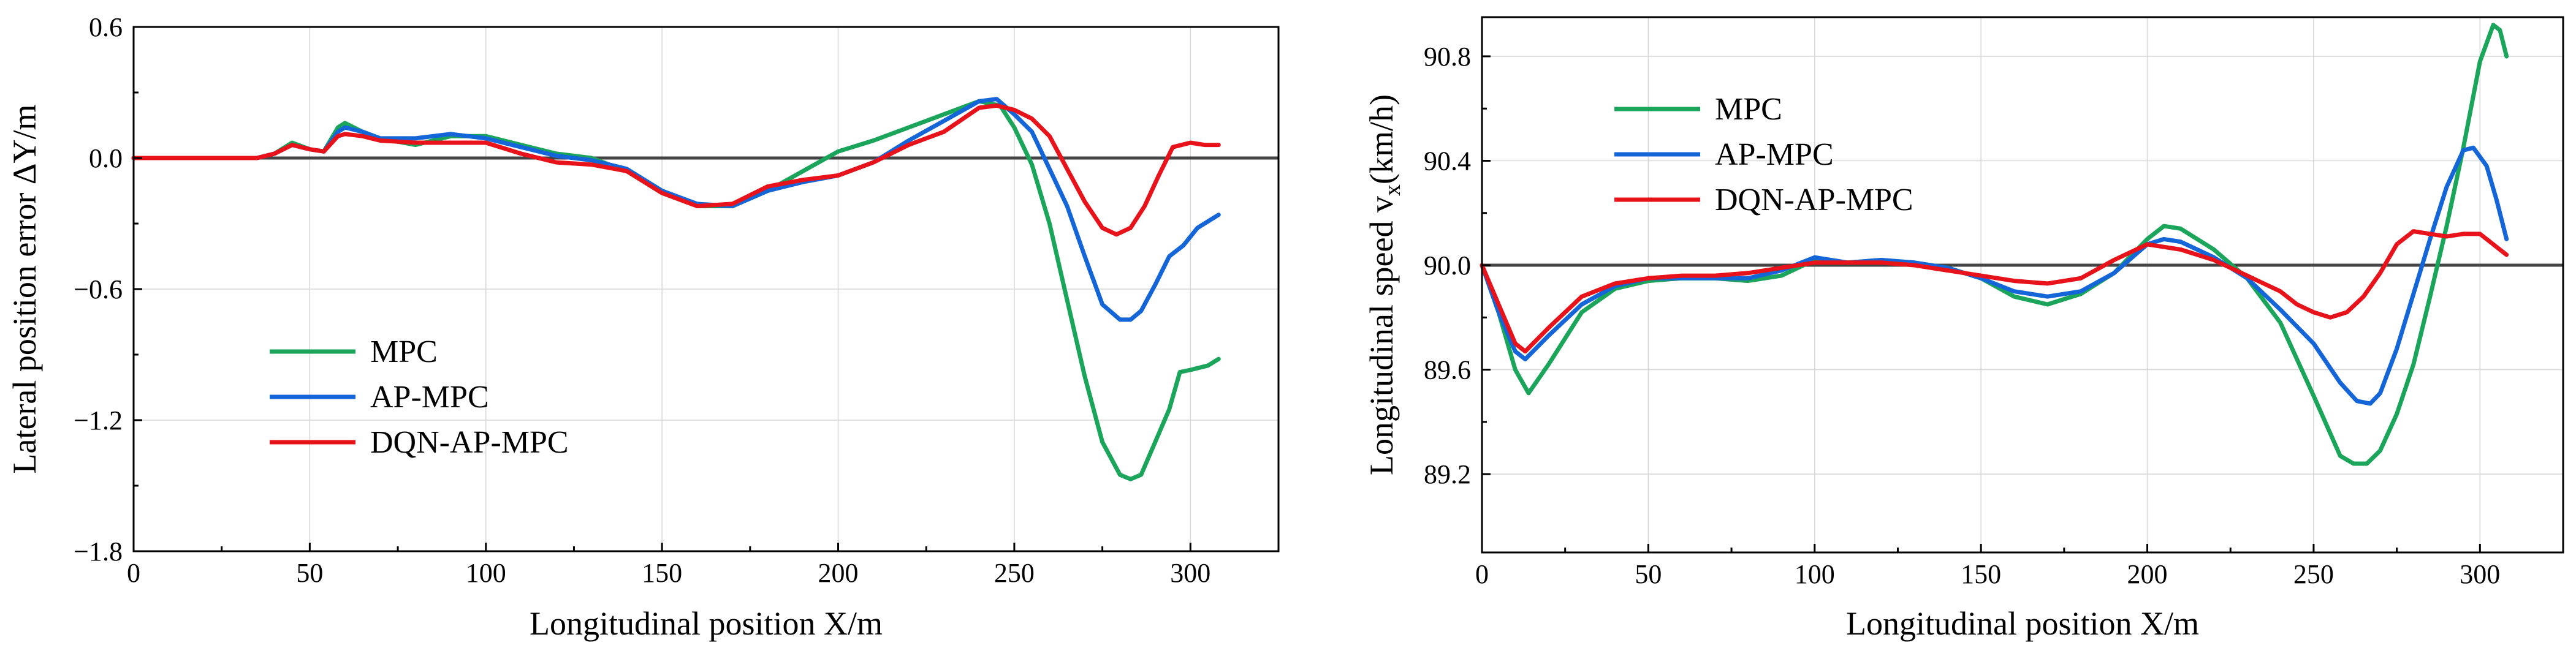  Describe the element at coordinates (24, 288) in the screenshot. I see `lateral-y-axis-label: Lateral position error ΔY/m` at that location.